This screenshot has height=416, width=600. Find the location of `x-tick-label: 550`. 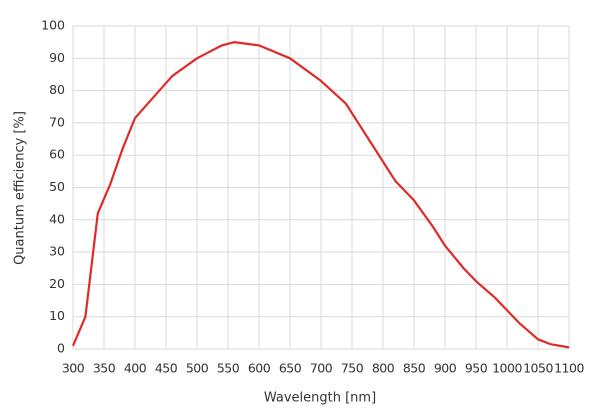

x-tick-label: 550 is located at coordinates (228, 368).